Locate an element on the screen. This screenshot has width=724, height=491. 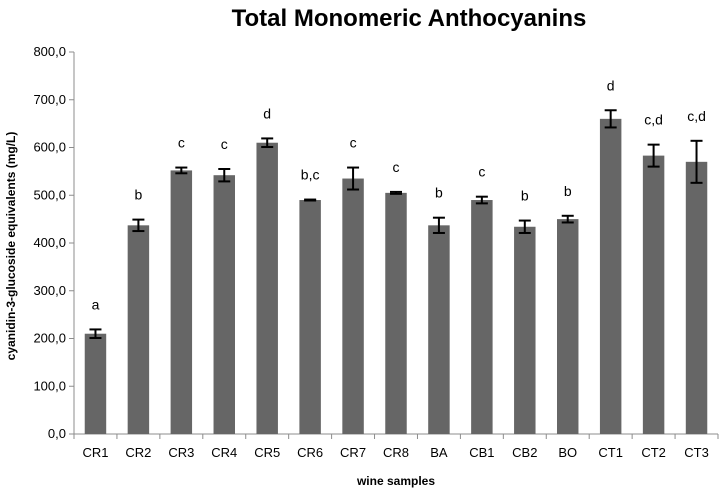
x-tick-label: CR5 is located at coordinates (267, 452).